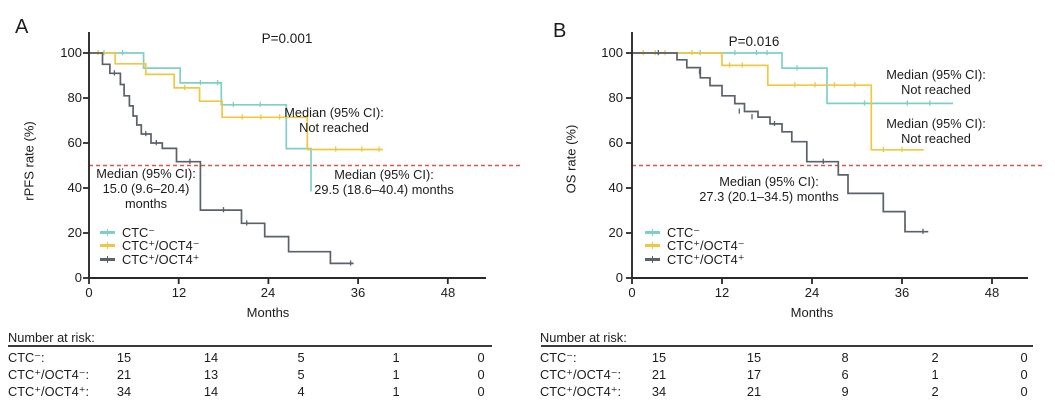 The height and width of the screenshot is (415, 1055). Describe the element at coordinates (334, 120) in the screenshot. I see `panel-a-median-not-reached: Median (95% CI): Not reached` at that location.